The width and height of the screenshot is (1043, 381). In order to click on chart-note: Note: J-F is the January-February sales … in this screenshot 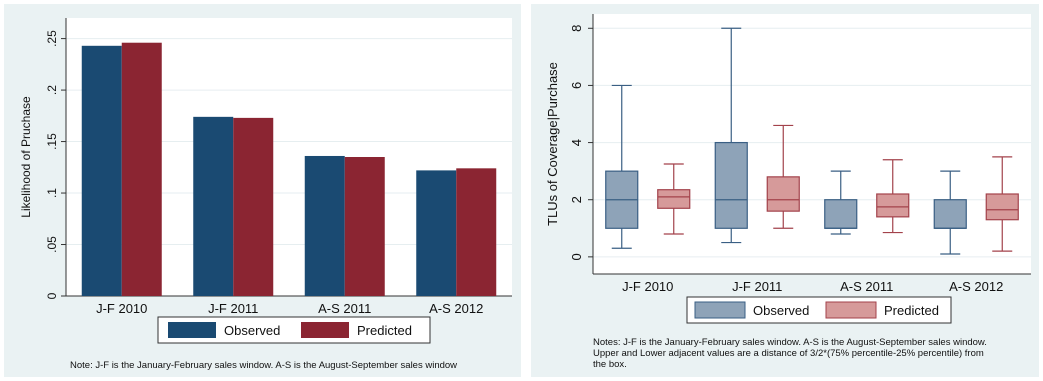, I will do `click(263, 365)`.